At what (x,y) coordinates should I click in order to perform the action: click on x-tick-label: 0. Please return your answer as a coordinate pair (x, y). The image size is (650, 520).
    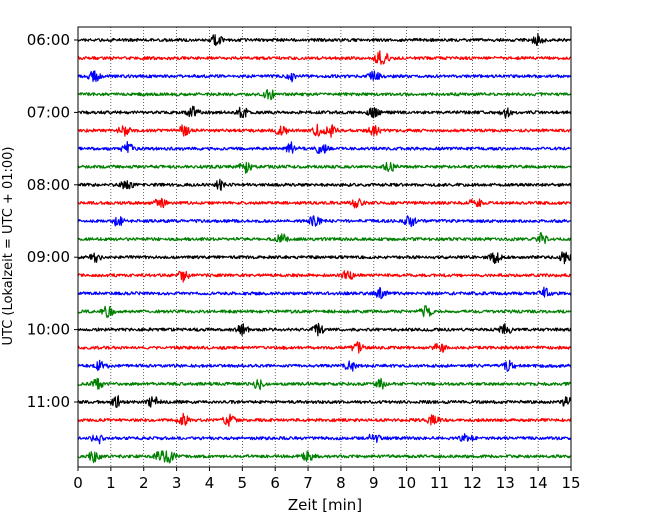
    Looking at the image, I should click on (78, 483).